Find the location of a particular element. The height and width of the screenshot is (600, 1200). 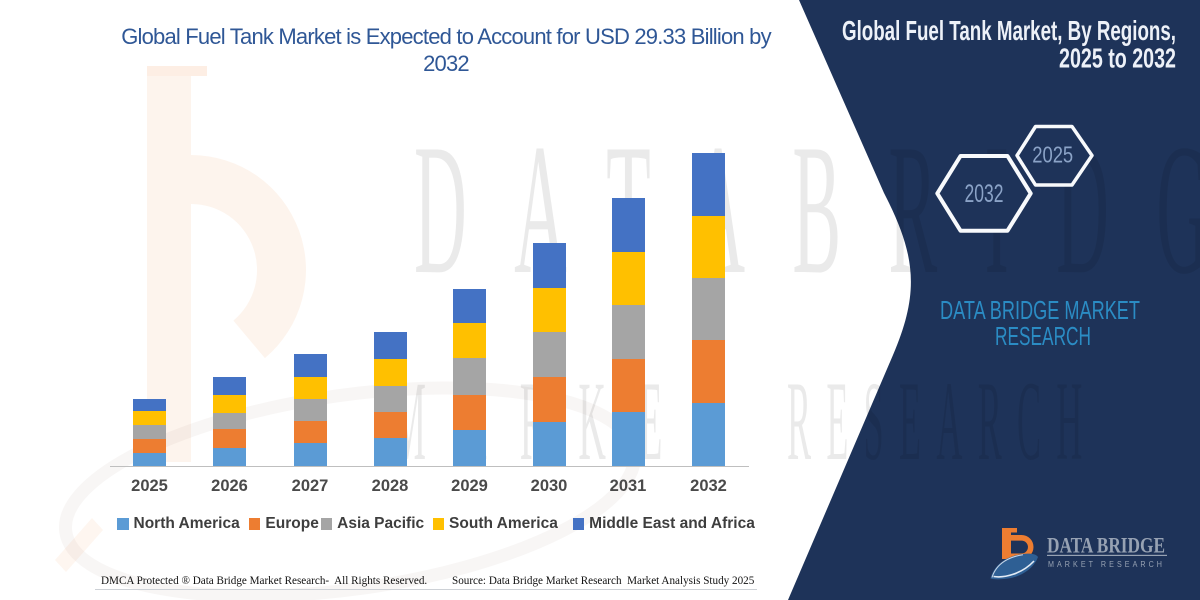

svg-text: 2025 to 2032 is located at coordinates (1117, 58).